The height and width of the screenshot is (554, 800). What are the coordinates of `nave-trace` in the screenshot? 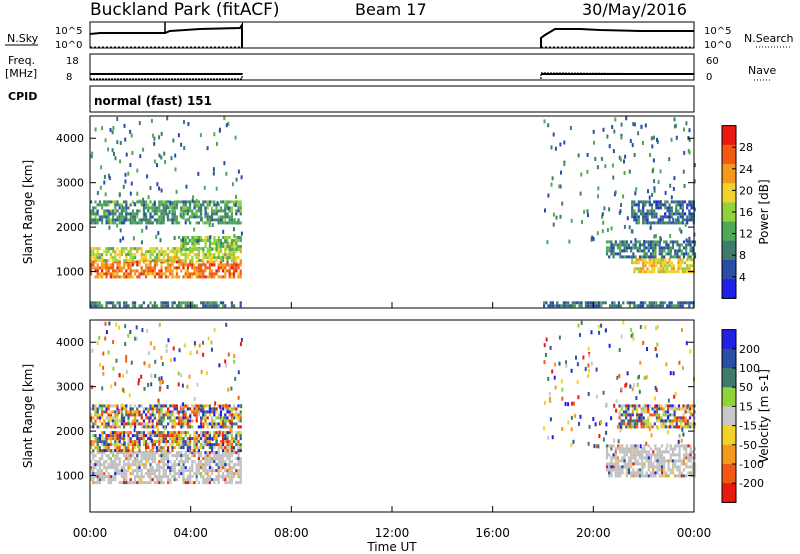 It's located at (392, 76).